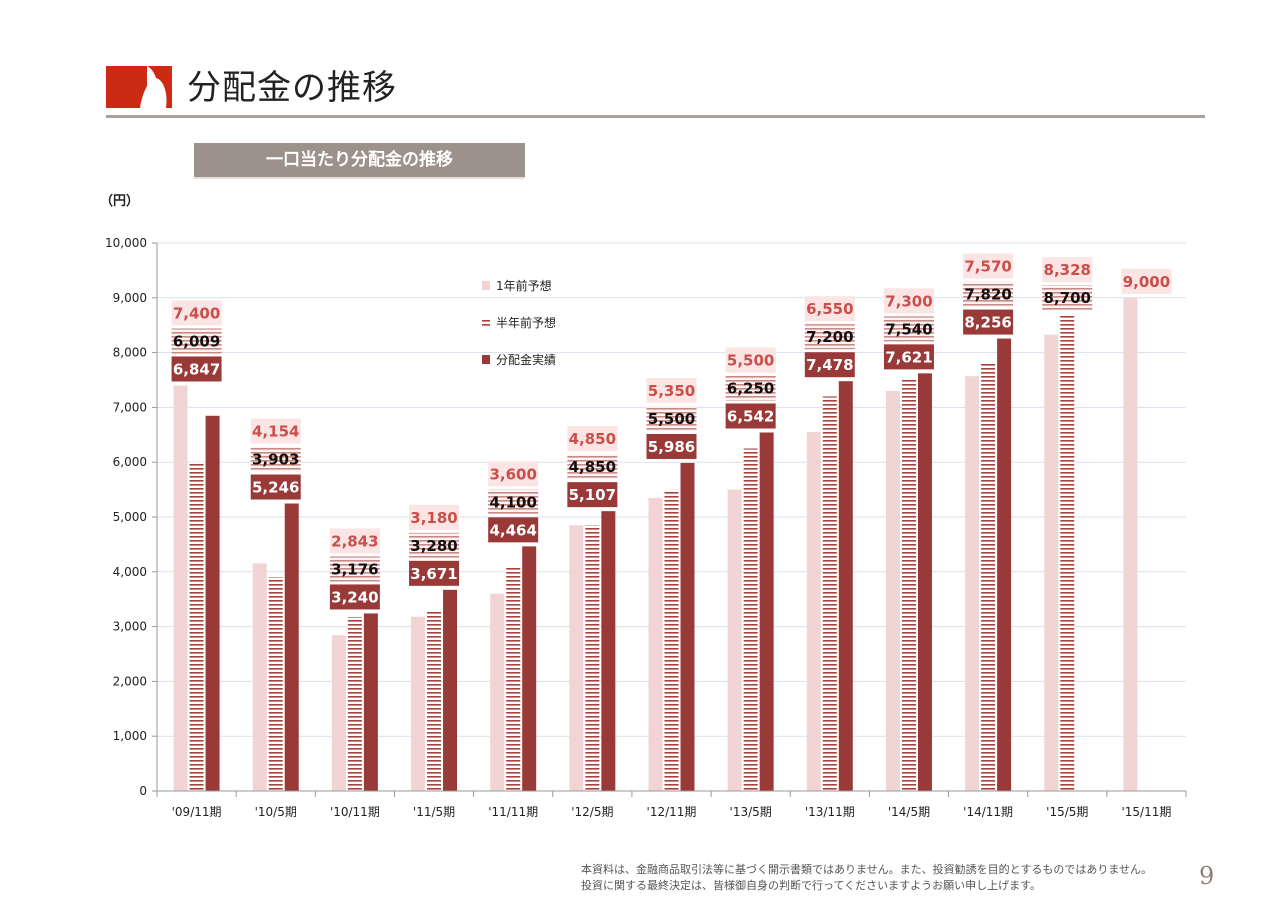 This screenshot has height=907, width=1279. I want to click on y-tick-label: 5,000, so click(130, 517).